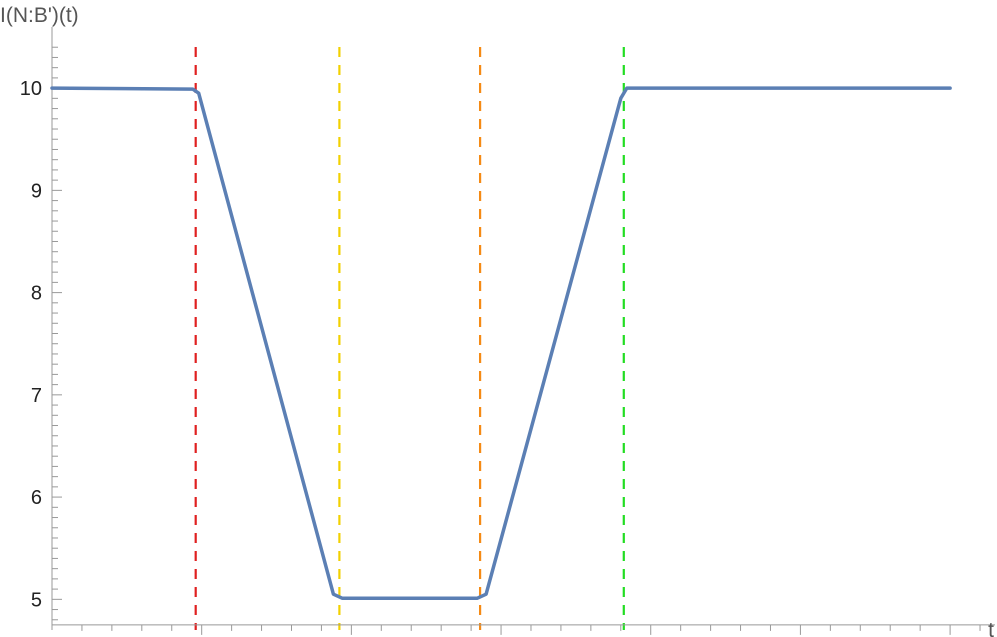 The height and width of the screenshot is (637, 997). Describe the element at coordinates (36, 600) in the screenshot. I see `y-tick-label: 5` at that location.